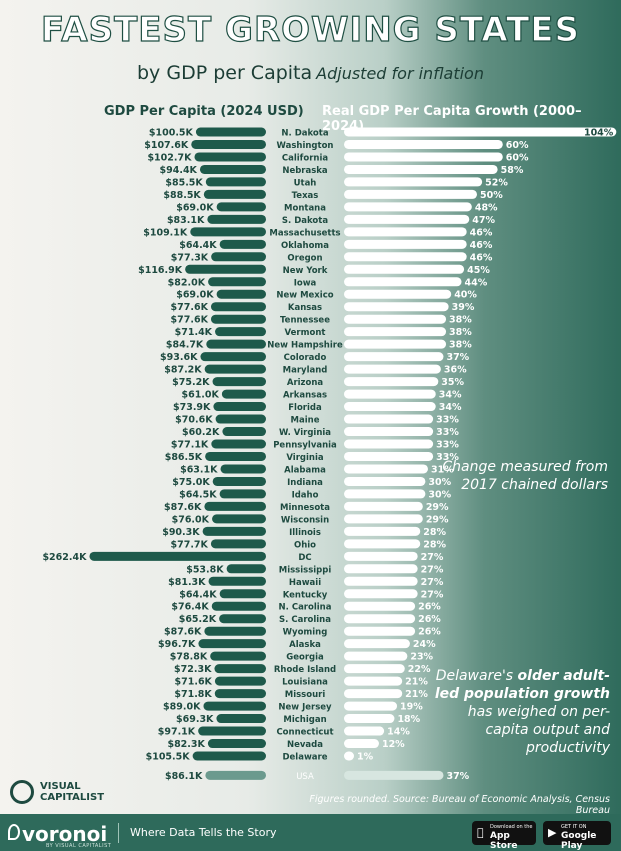 The height and width of the screenshot is (851, 621). Describe the element at coordinates (65, 834) in the screenshot. I see `voronoi-brand: voronoi` at that location.